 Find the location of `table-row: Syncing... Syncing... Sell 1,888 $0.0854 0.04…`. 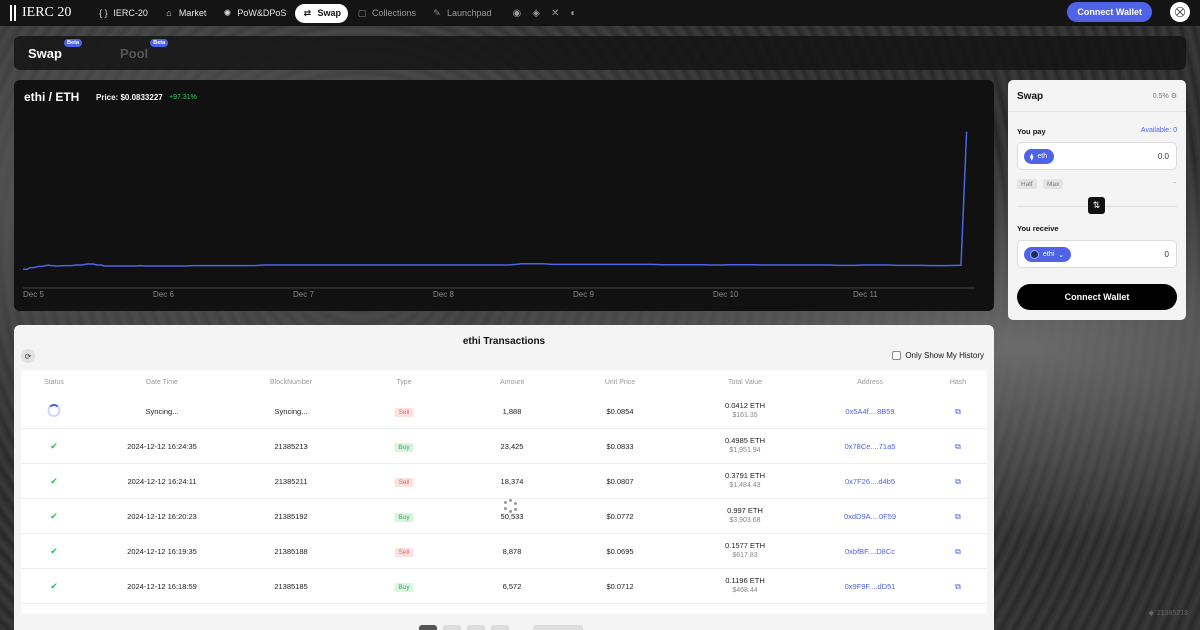

table-row: Syncing... Syncing... Sell 1,888 $0.0854 0.04… is located at coordinates (504, 411).